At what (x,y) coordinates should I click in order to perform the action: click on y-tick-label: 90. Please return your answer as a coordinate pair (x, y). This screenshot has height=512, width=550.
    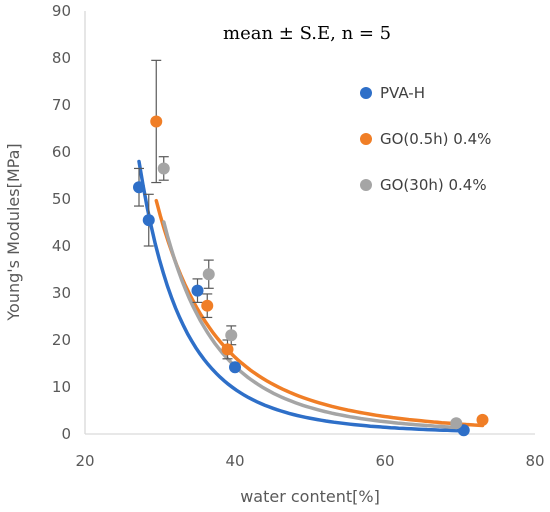
    Looking at the image, I should click on (61, 11).